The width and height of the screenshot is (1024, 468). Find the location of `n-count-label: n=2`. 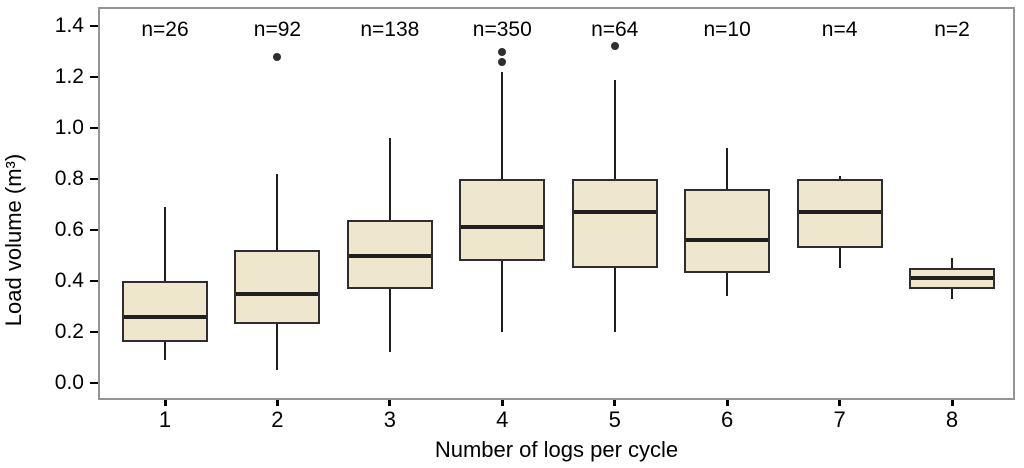

n-count-label: n=2 is located at coordinates (952, 29).